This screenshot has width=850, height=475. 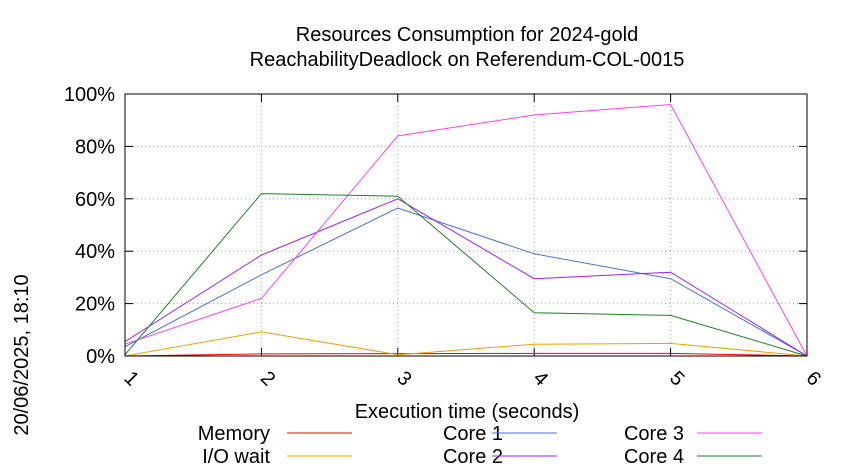 What do you see at coordinates (473, 457) in the screenshot?
I see `legend-label: Core 2` at bounding box center [473, 457].